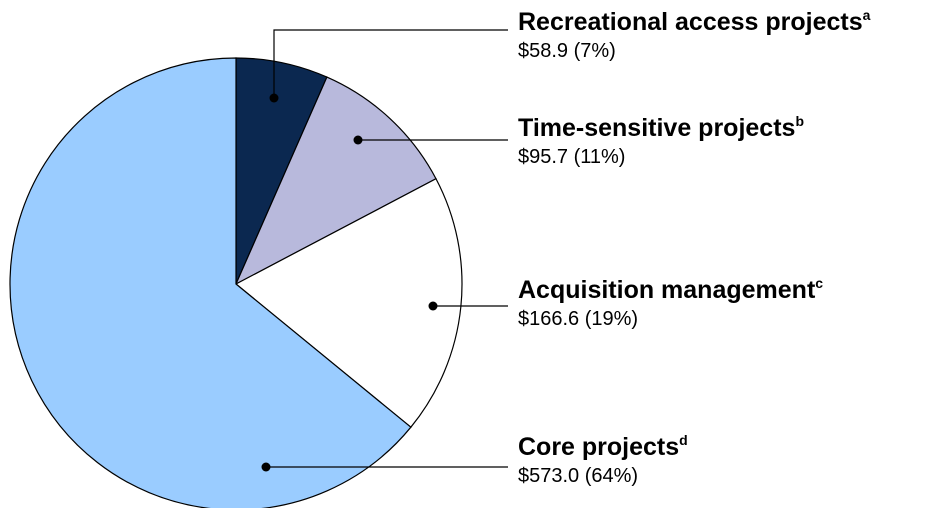 This screenshot has height=508, width=949. I want to click on value-label: $95.7 (11%), so click(571, 157).